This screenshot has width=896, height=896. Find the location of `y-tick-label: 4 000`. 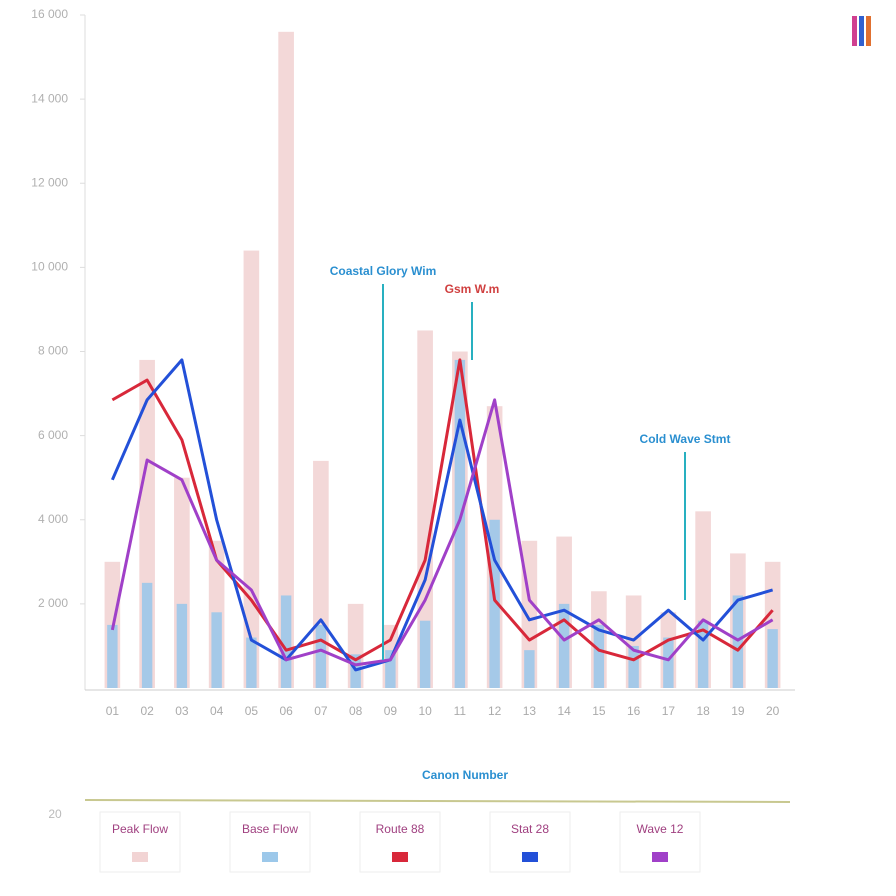

y-tick-label: 4 000 is located at coordinates (53, 519).